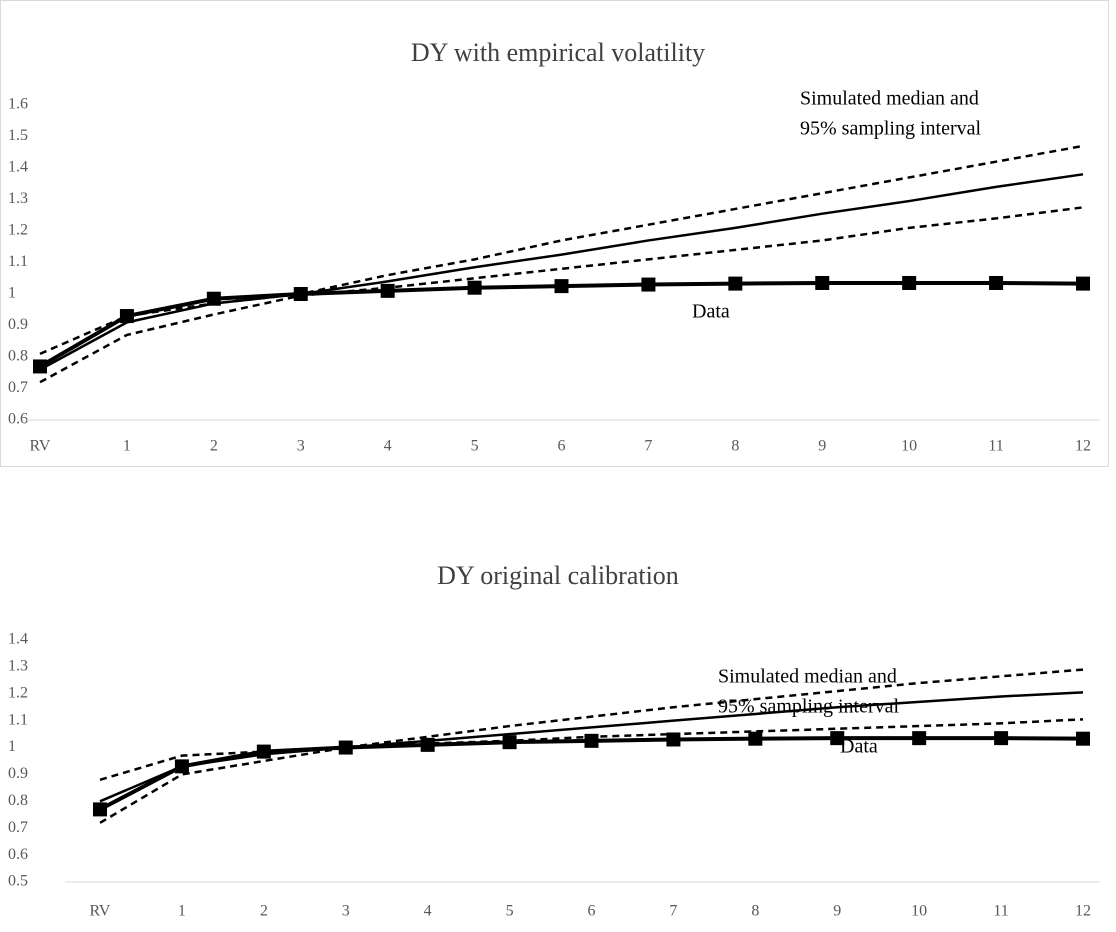  What do you see at coordinates (18, 881) in the screenshot?
I see `y-tick-label: 0.5` at bounding box center [18, 881].